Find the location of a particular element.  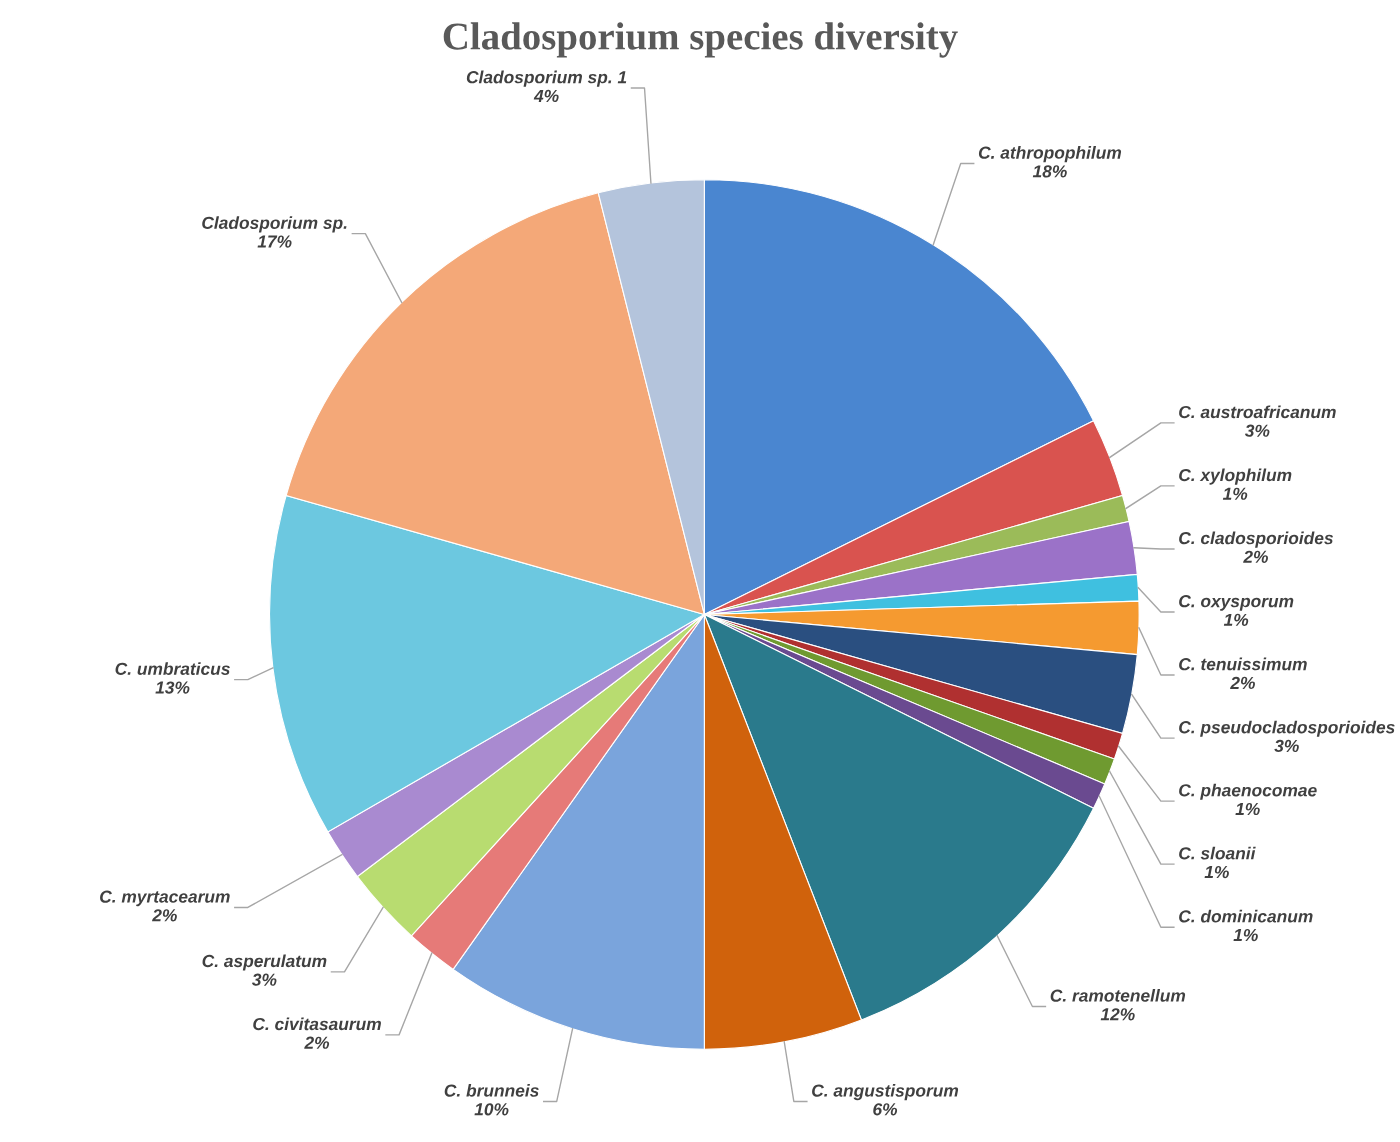

slice-label: C. sloanii is located at coordinates (1217, 853).